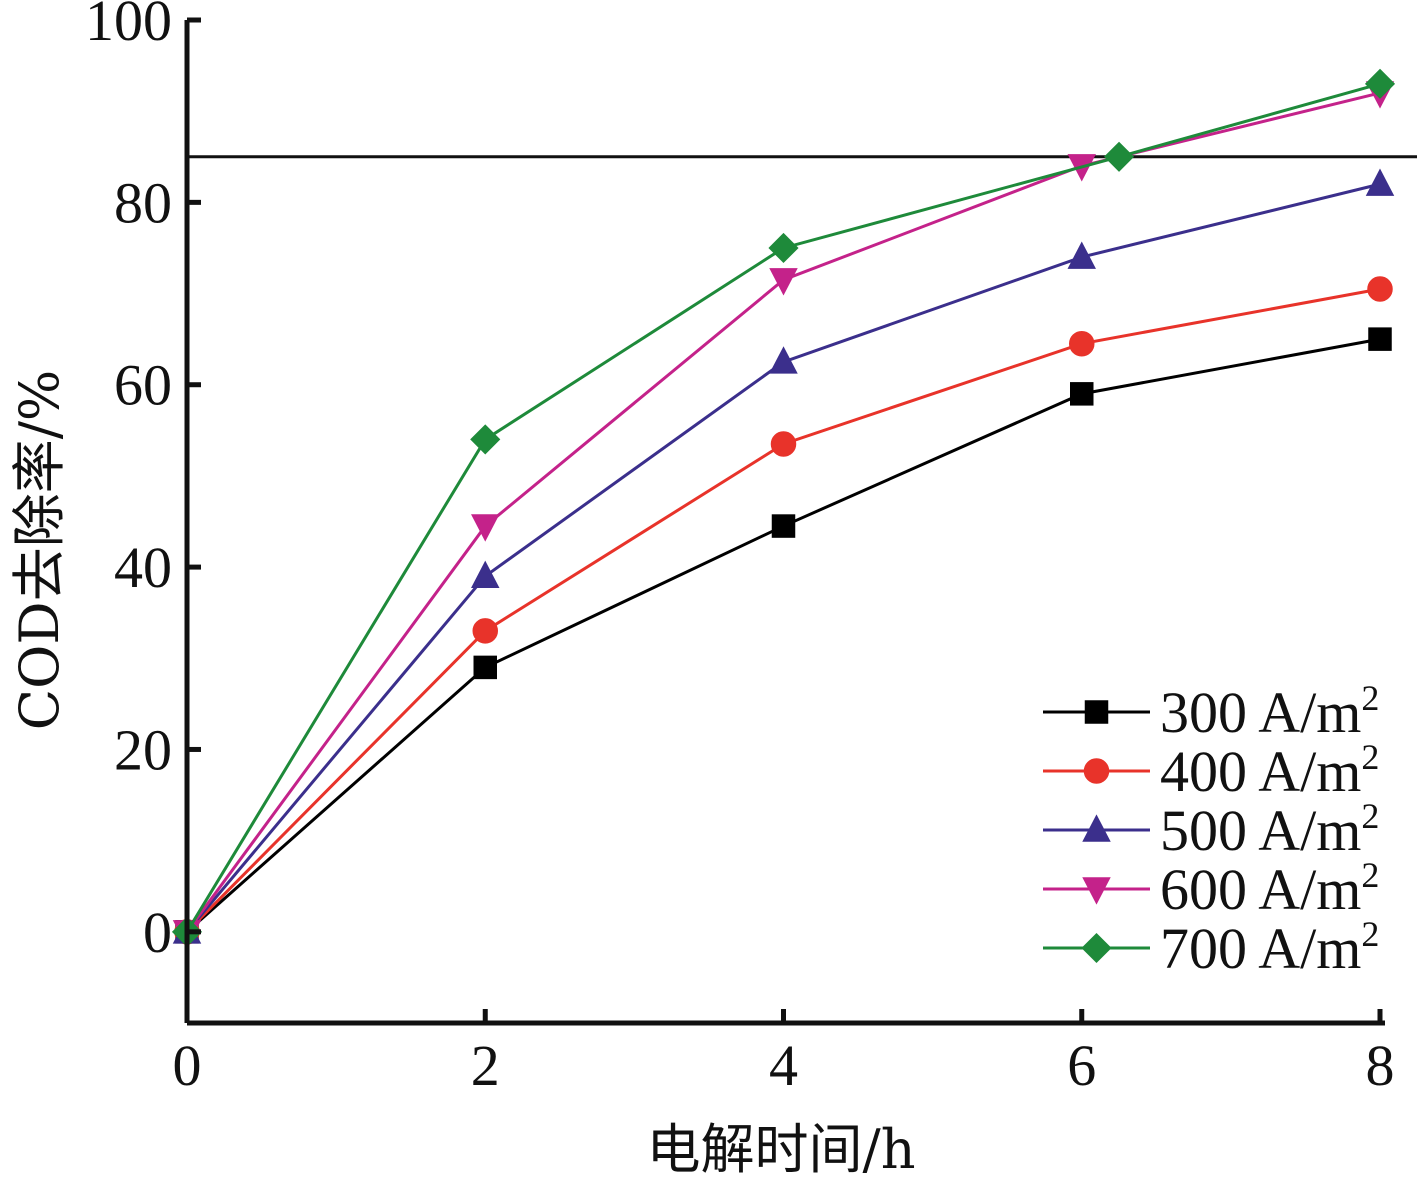 This screenshot has width=1417, height=1181. What do you see at coordinates (1380, 1065) in the screenshot?
I see `x-tick-label: 8` at bounding box center [1380, 1065].